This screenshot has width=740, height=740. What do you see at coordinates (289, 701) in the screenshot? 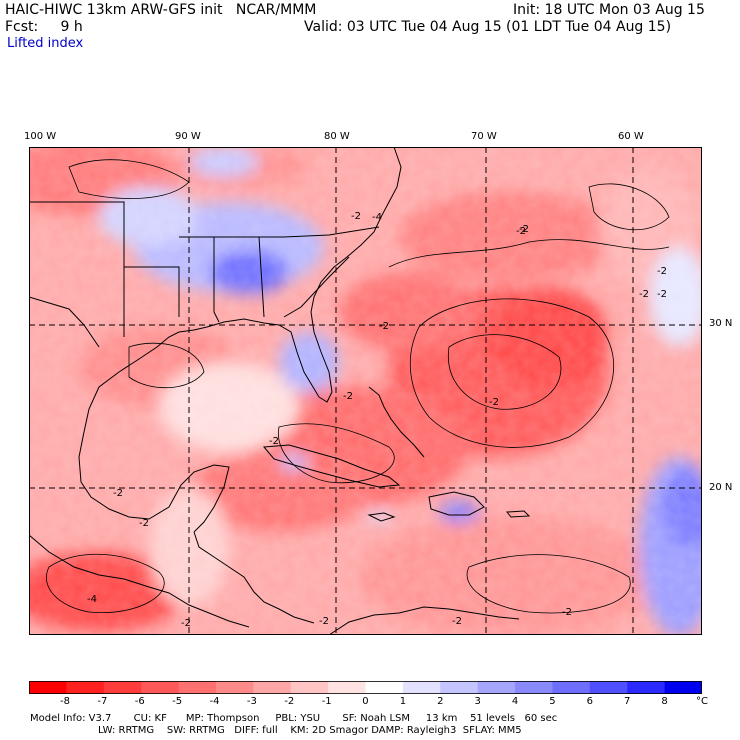
I see `colorbar-tick-label: -2` at bounding box center [289, 701].